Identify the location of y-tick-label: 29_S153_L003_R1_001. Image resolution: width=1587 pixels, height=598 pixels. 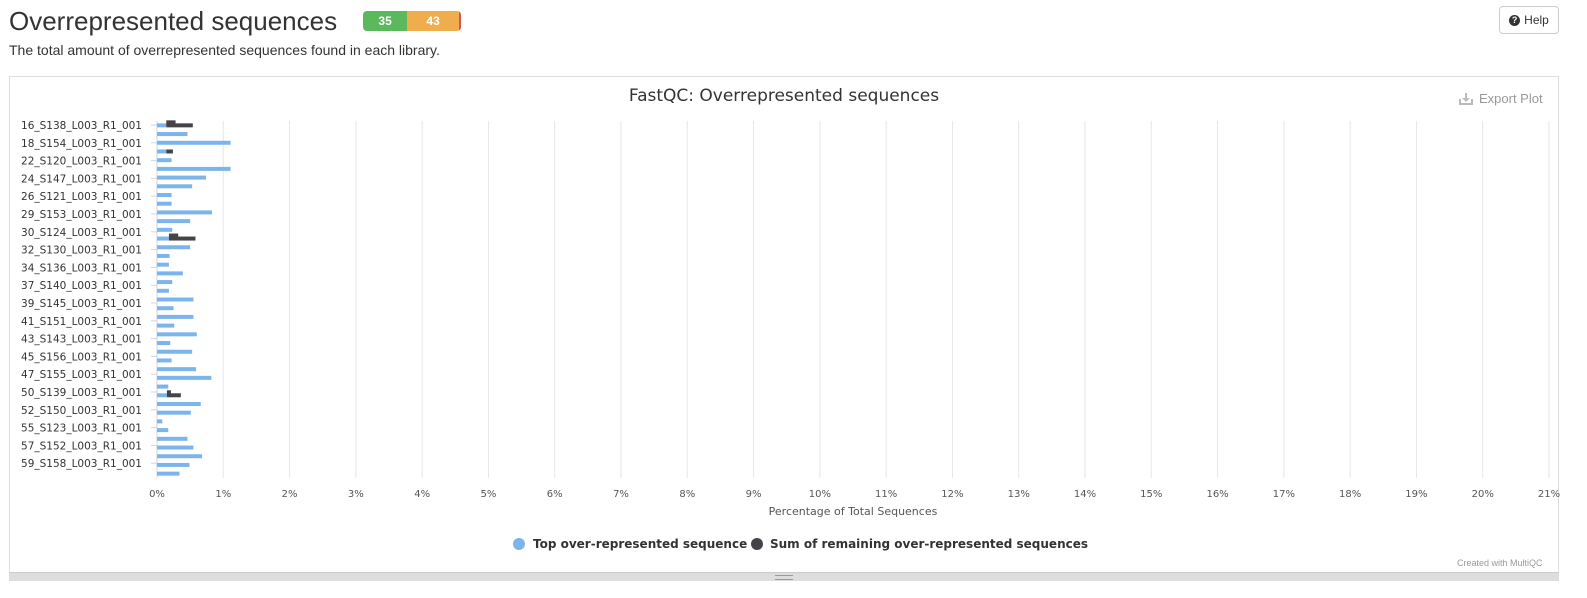
(81, 215).